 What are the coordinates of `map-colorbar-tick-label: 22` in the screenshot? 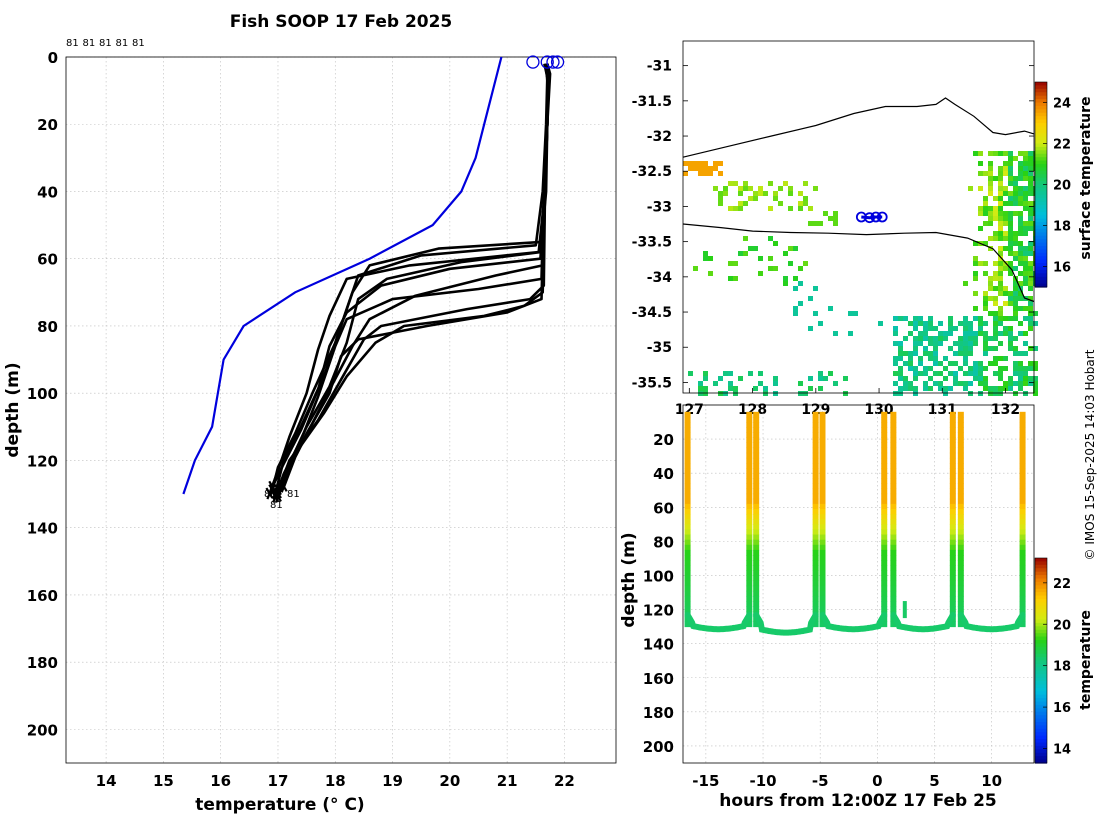 It's located at (1062, 145).